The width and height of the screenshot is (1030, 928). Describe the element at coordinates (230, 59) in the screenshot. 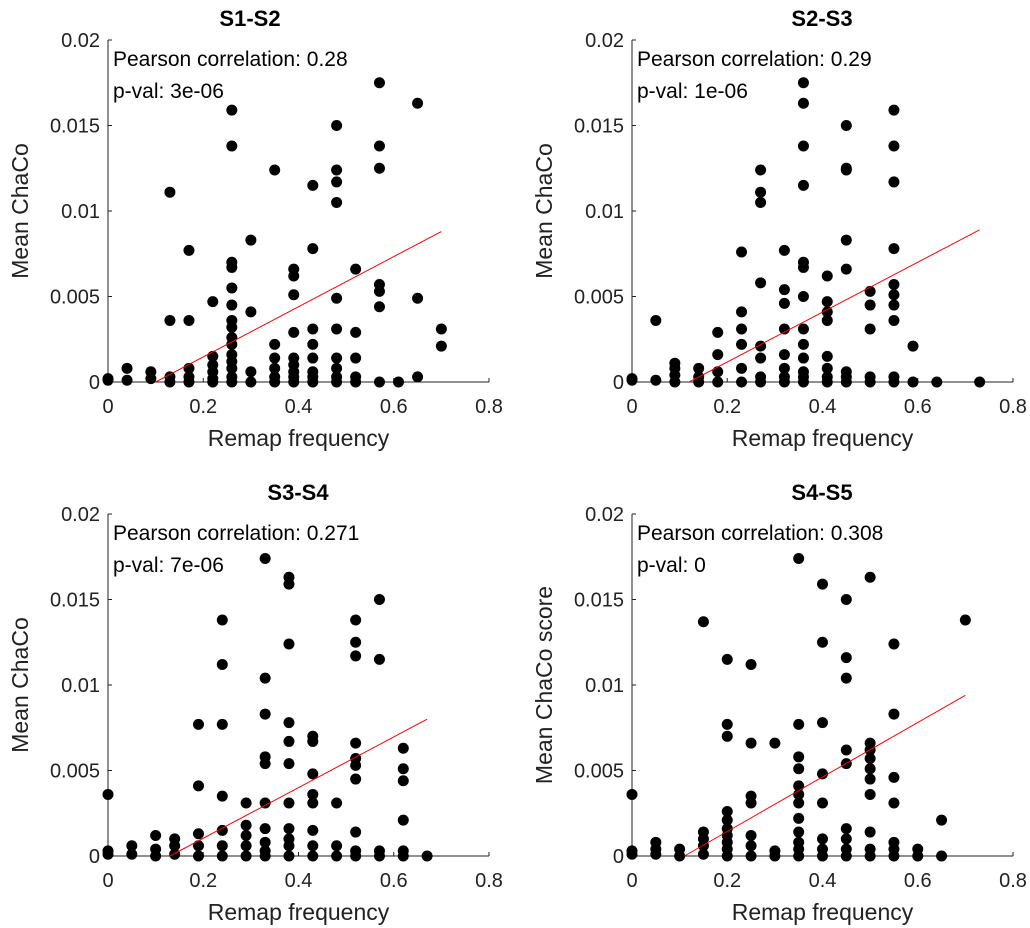

I see `pearson-correlation-annotation: Pearson correlation: 0.28` at that location.